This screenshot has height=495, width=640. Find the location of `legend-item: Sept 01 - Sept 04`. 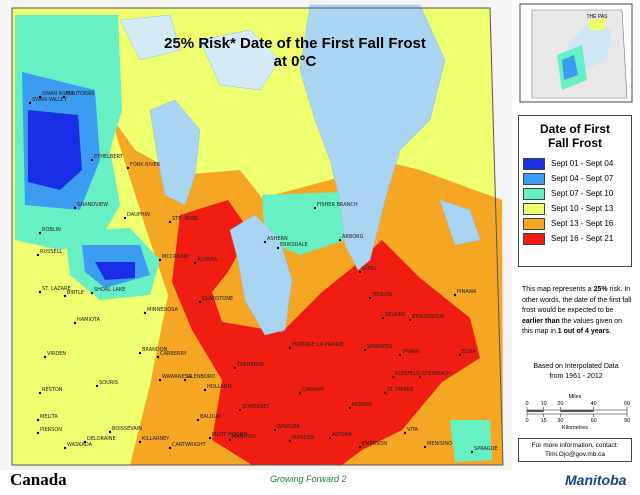

legend-item: Sept 01 - Sept 04 is located at coordinates (577, 163).